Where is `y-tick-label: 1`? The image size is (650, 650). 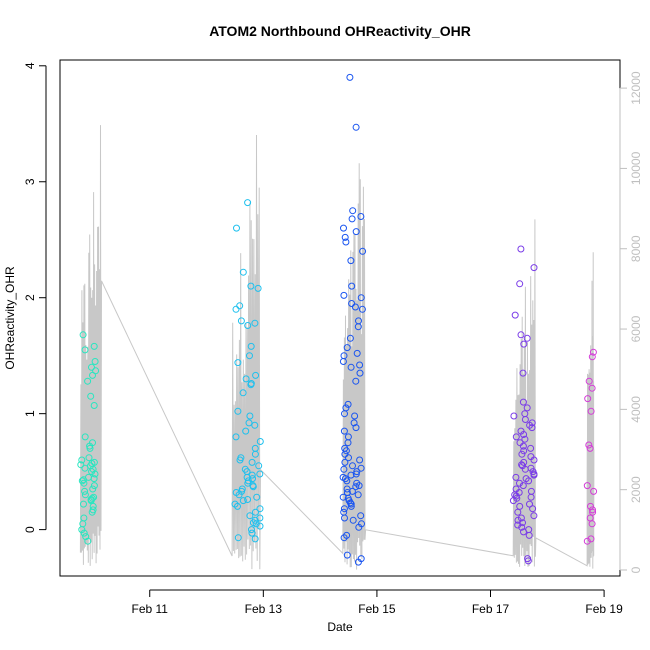 y-tick-label: 1 is located at coordinates (30, 413).